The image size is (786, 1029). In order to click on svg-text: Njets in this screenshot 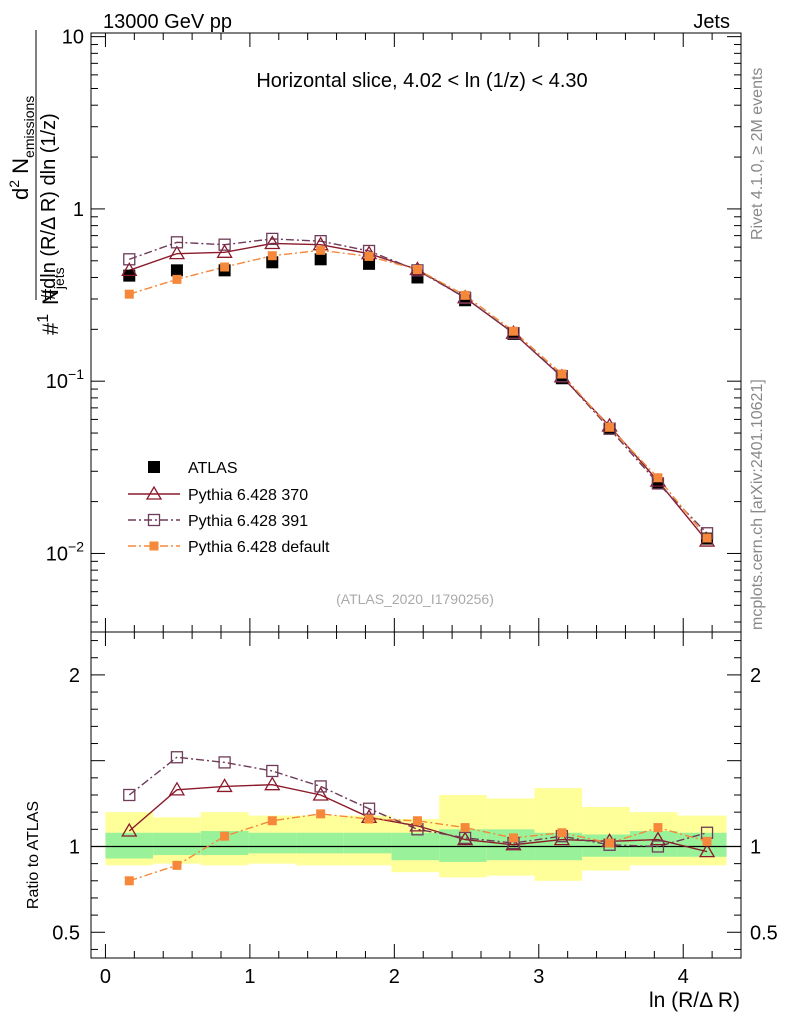, I will do `click(52, 286)`.